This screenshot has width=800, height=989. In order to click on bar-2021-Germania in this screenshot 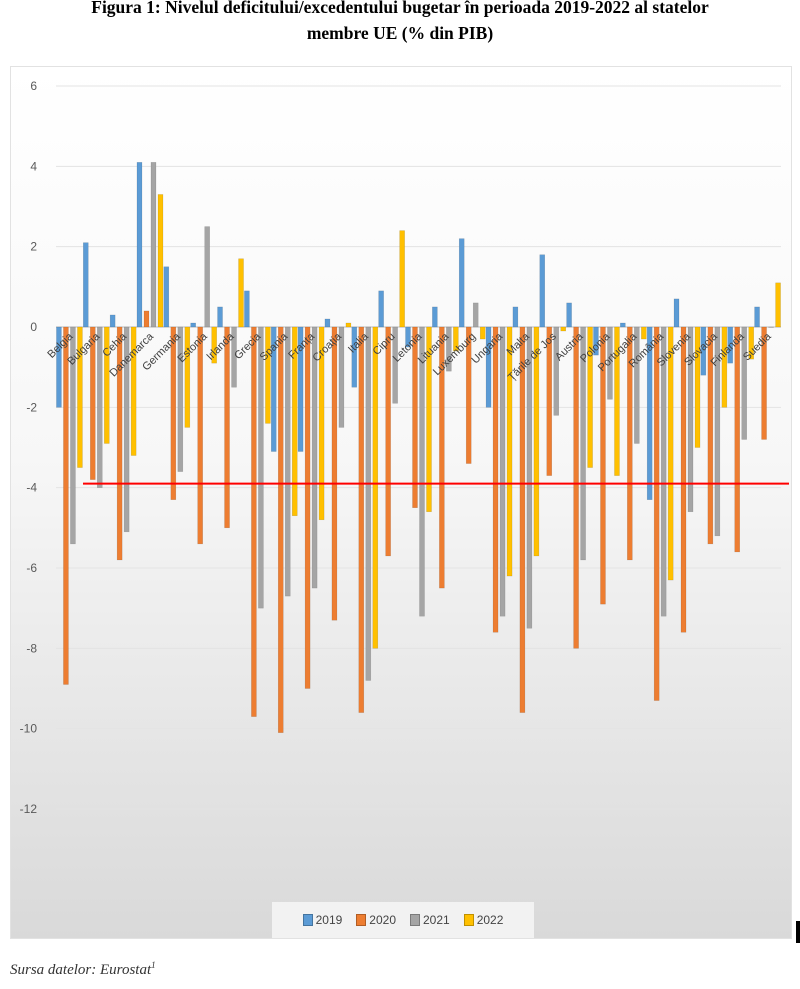, I will do `click(180, 399)`.